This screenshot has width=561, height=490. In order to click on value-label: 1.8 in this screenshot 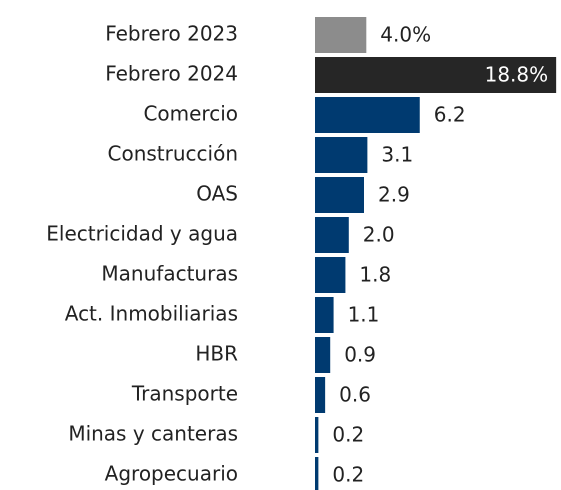, I will do `click(375, 275)`.